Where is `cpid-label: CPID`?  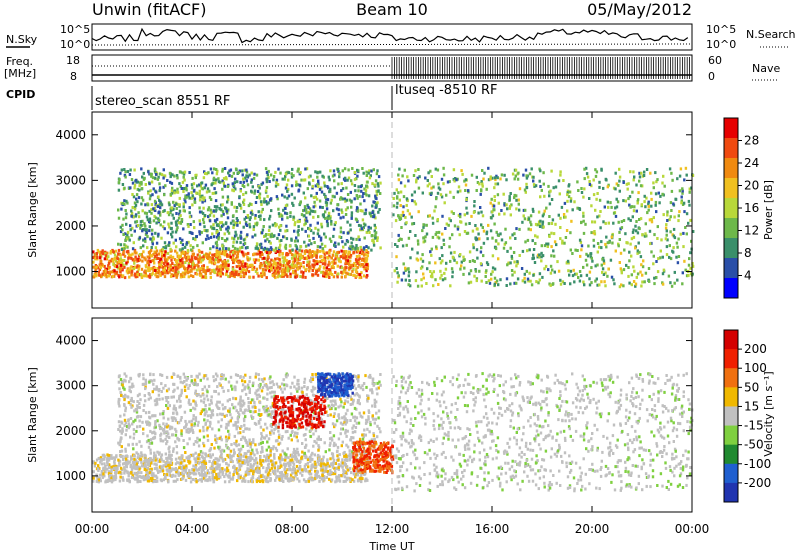
cpid-label: CPID is located at coordinates (20, 94).